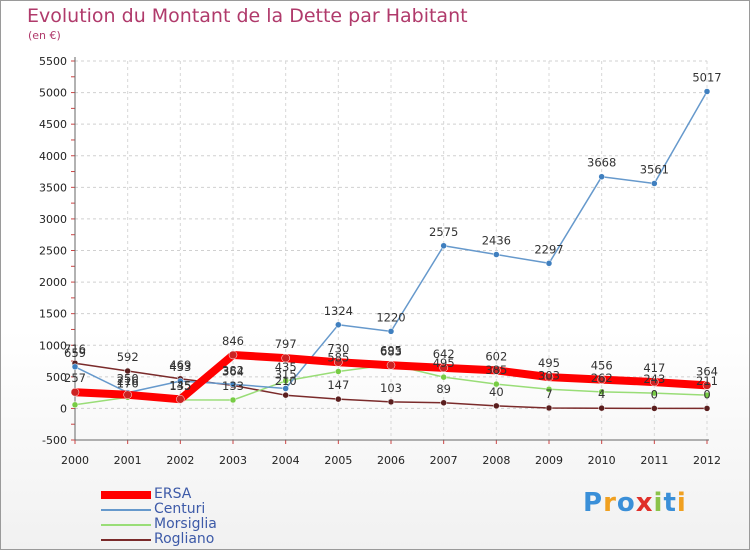 The width and height of the screenshot is (750, 550). Describe the element at coordinates (496, 356) in the screenshot. I see `data-label-ersa: 602` at that location.